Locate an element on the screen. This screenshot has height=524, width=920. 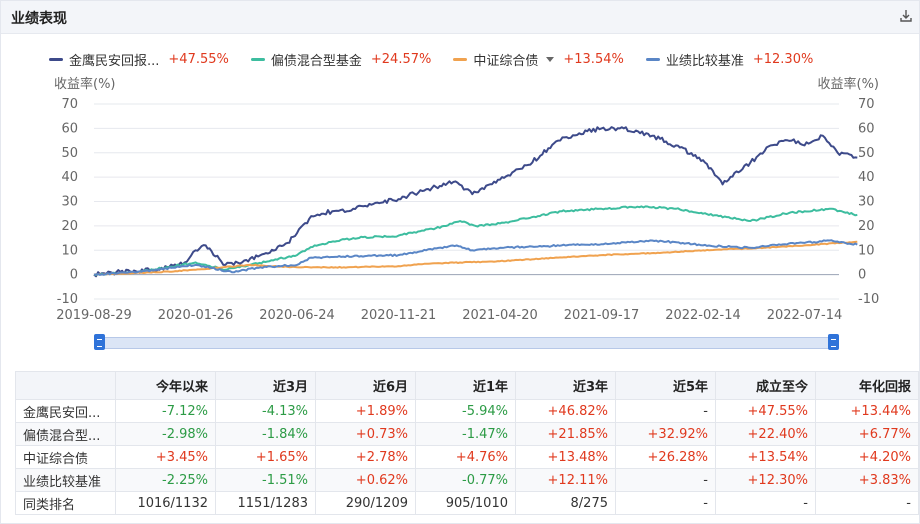
table-cell: -1.47% is located at coordinates (465, 434).